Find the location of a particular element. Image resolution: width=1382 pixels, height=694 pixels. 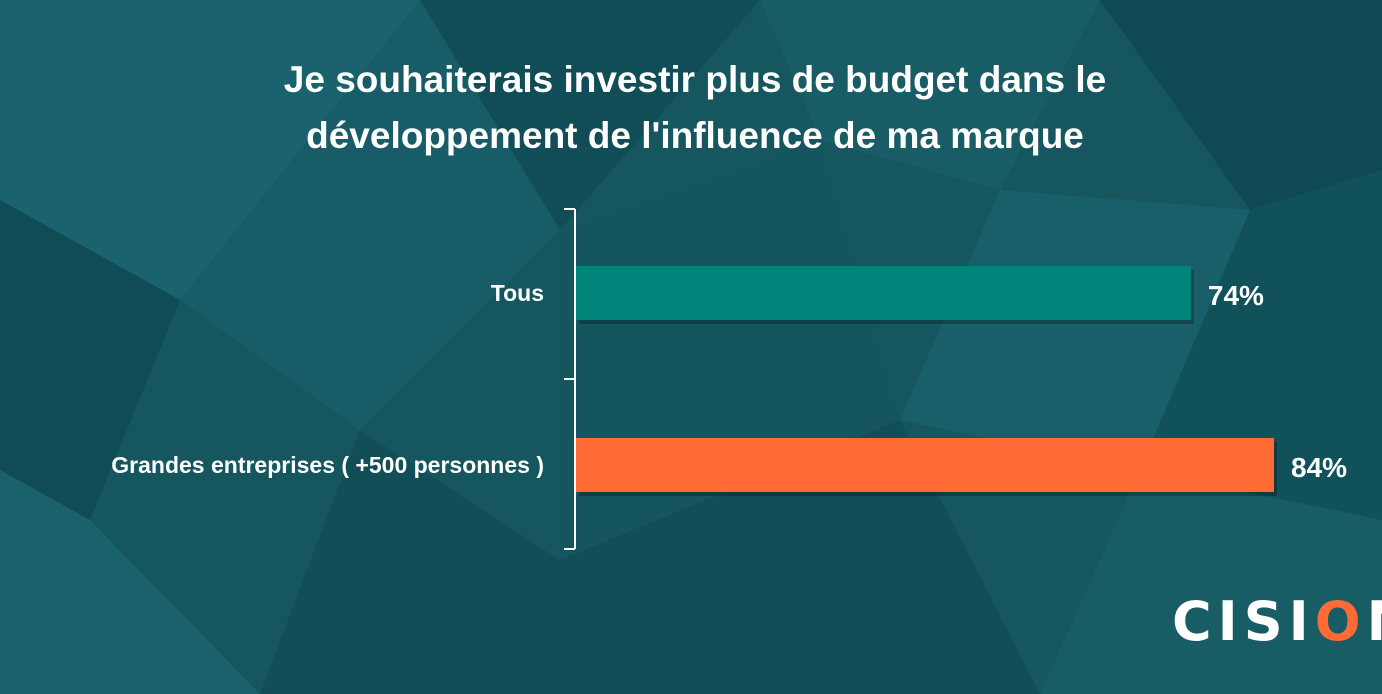

category-label-1: Tous is located at coordinates (517, 293).